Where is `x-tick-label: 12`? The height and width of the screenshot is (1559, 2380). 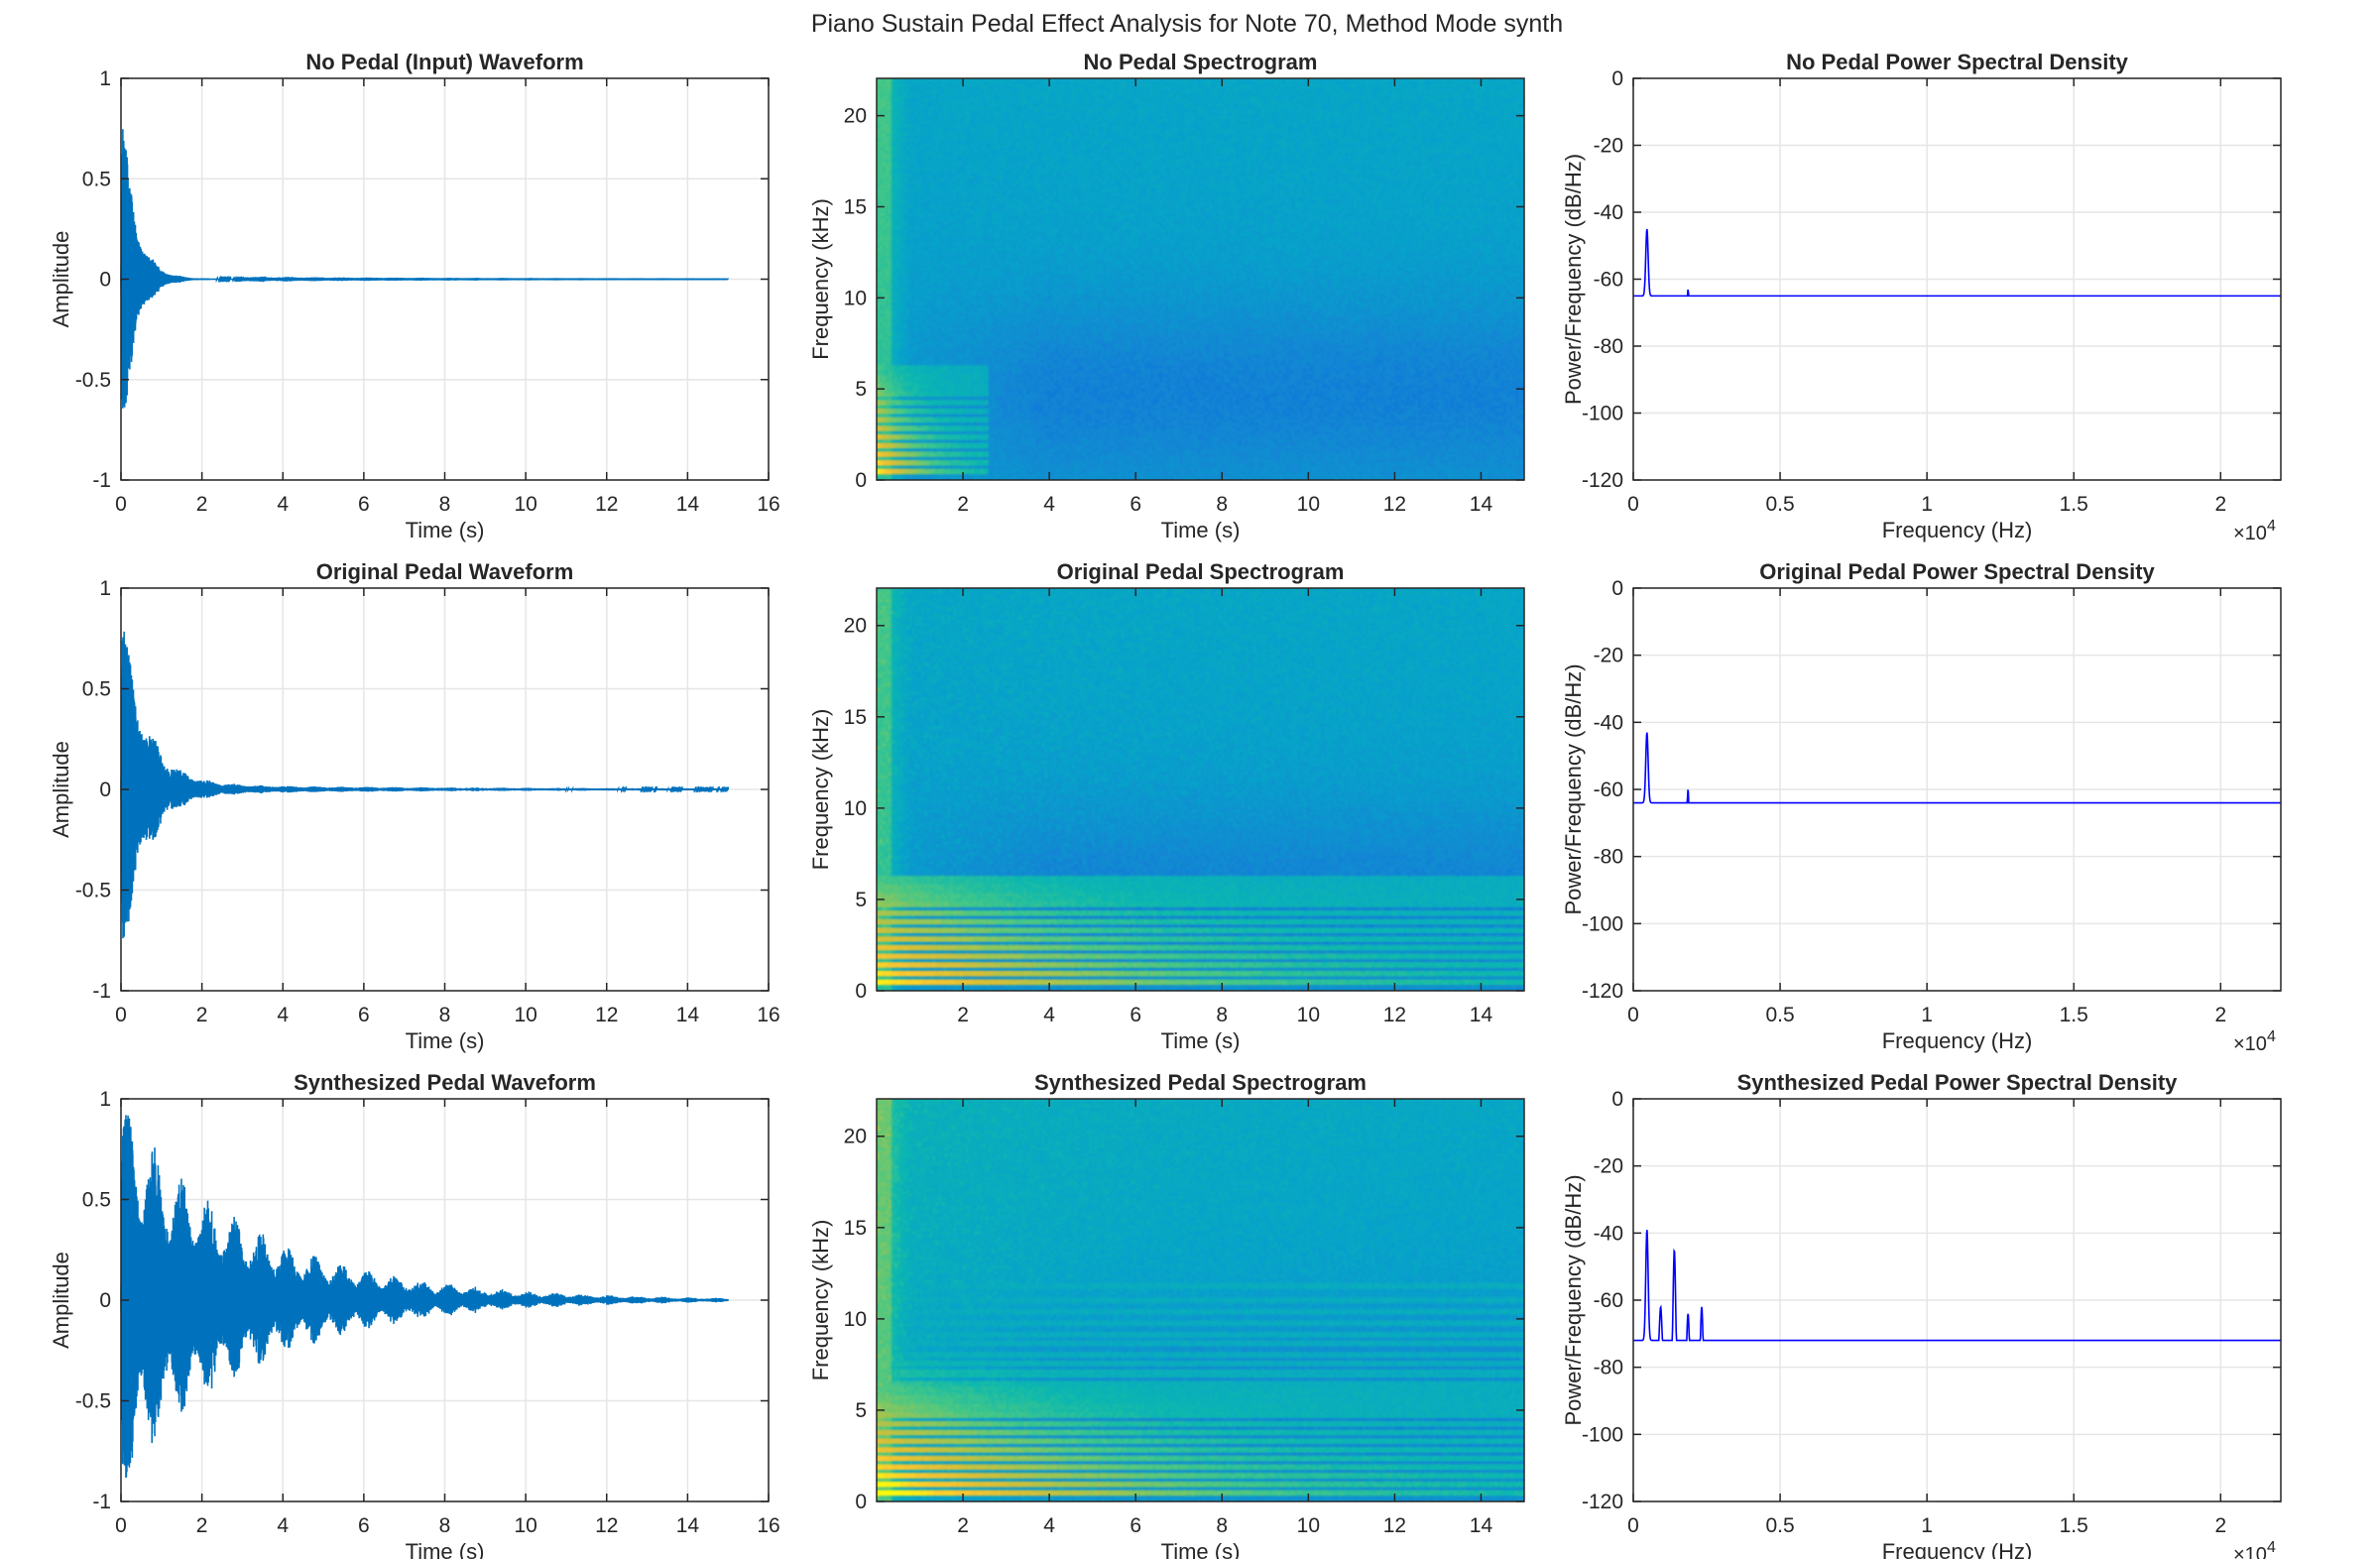 x-tick-label: 12 is located at coordinates (606, 1015).